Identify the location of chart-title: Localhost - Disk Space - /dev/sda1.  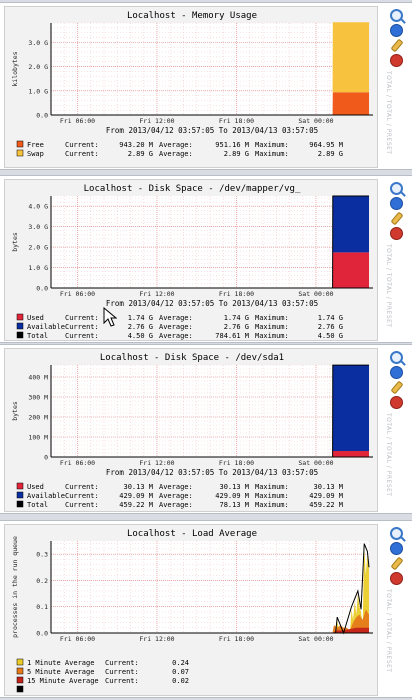
(192, 358).